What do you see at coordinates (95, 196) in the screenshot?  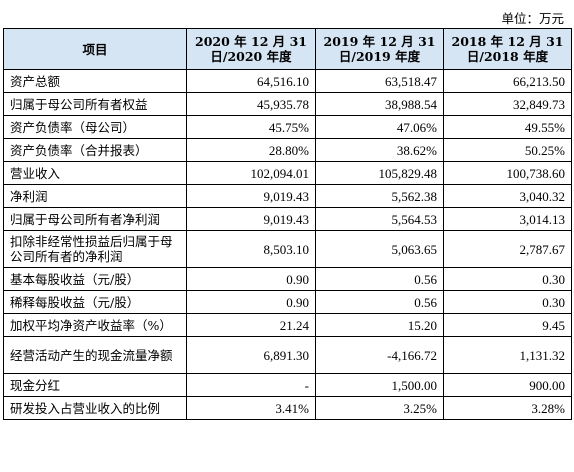 I see `row-label: 净利润` at bounding box center [95, 196].